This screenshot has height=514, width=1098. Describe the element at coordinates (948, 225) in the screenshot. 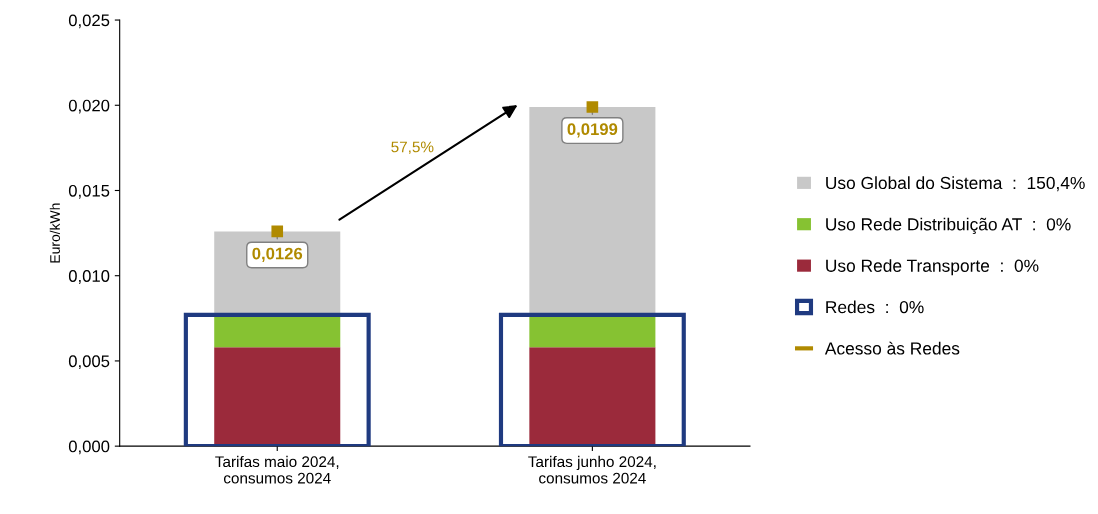

I see `legend-label: Uso Rede Distribuição AT : 0%` at that location.